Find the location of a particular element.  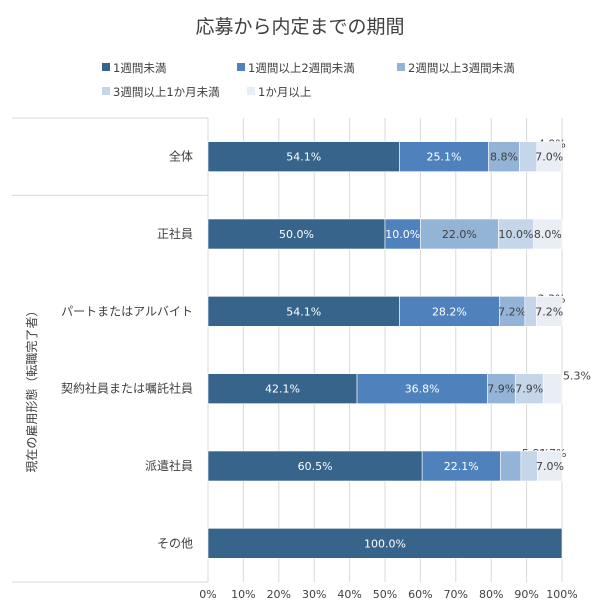

chart-title: 応募から内定までの期間 is located at coordinates (300, 27).